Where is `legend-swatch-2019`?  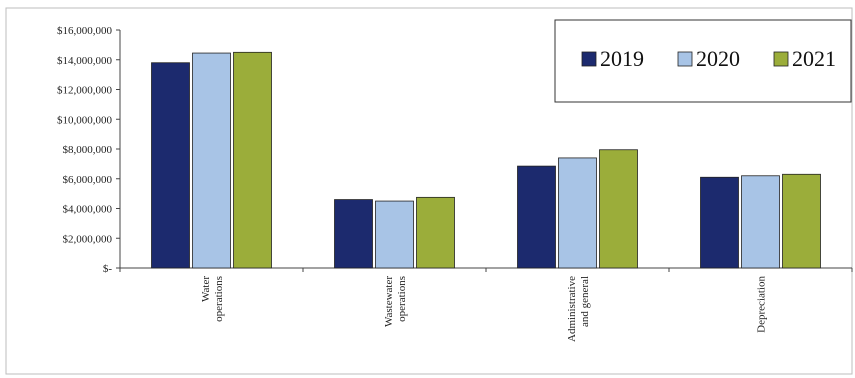
legend-swatch-2019 is located at coordinates (589, 59).